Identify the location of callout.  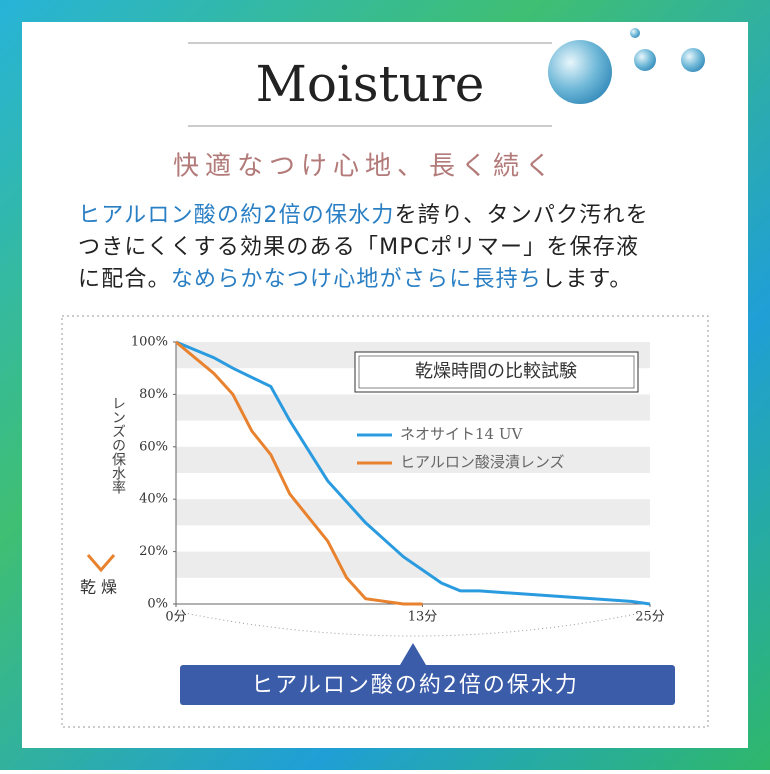
(427, 685).